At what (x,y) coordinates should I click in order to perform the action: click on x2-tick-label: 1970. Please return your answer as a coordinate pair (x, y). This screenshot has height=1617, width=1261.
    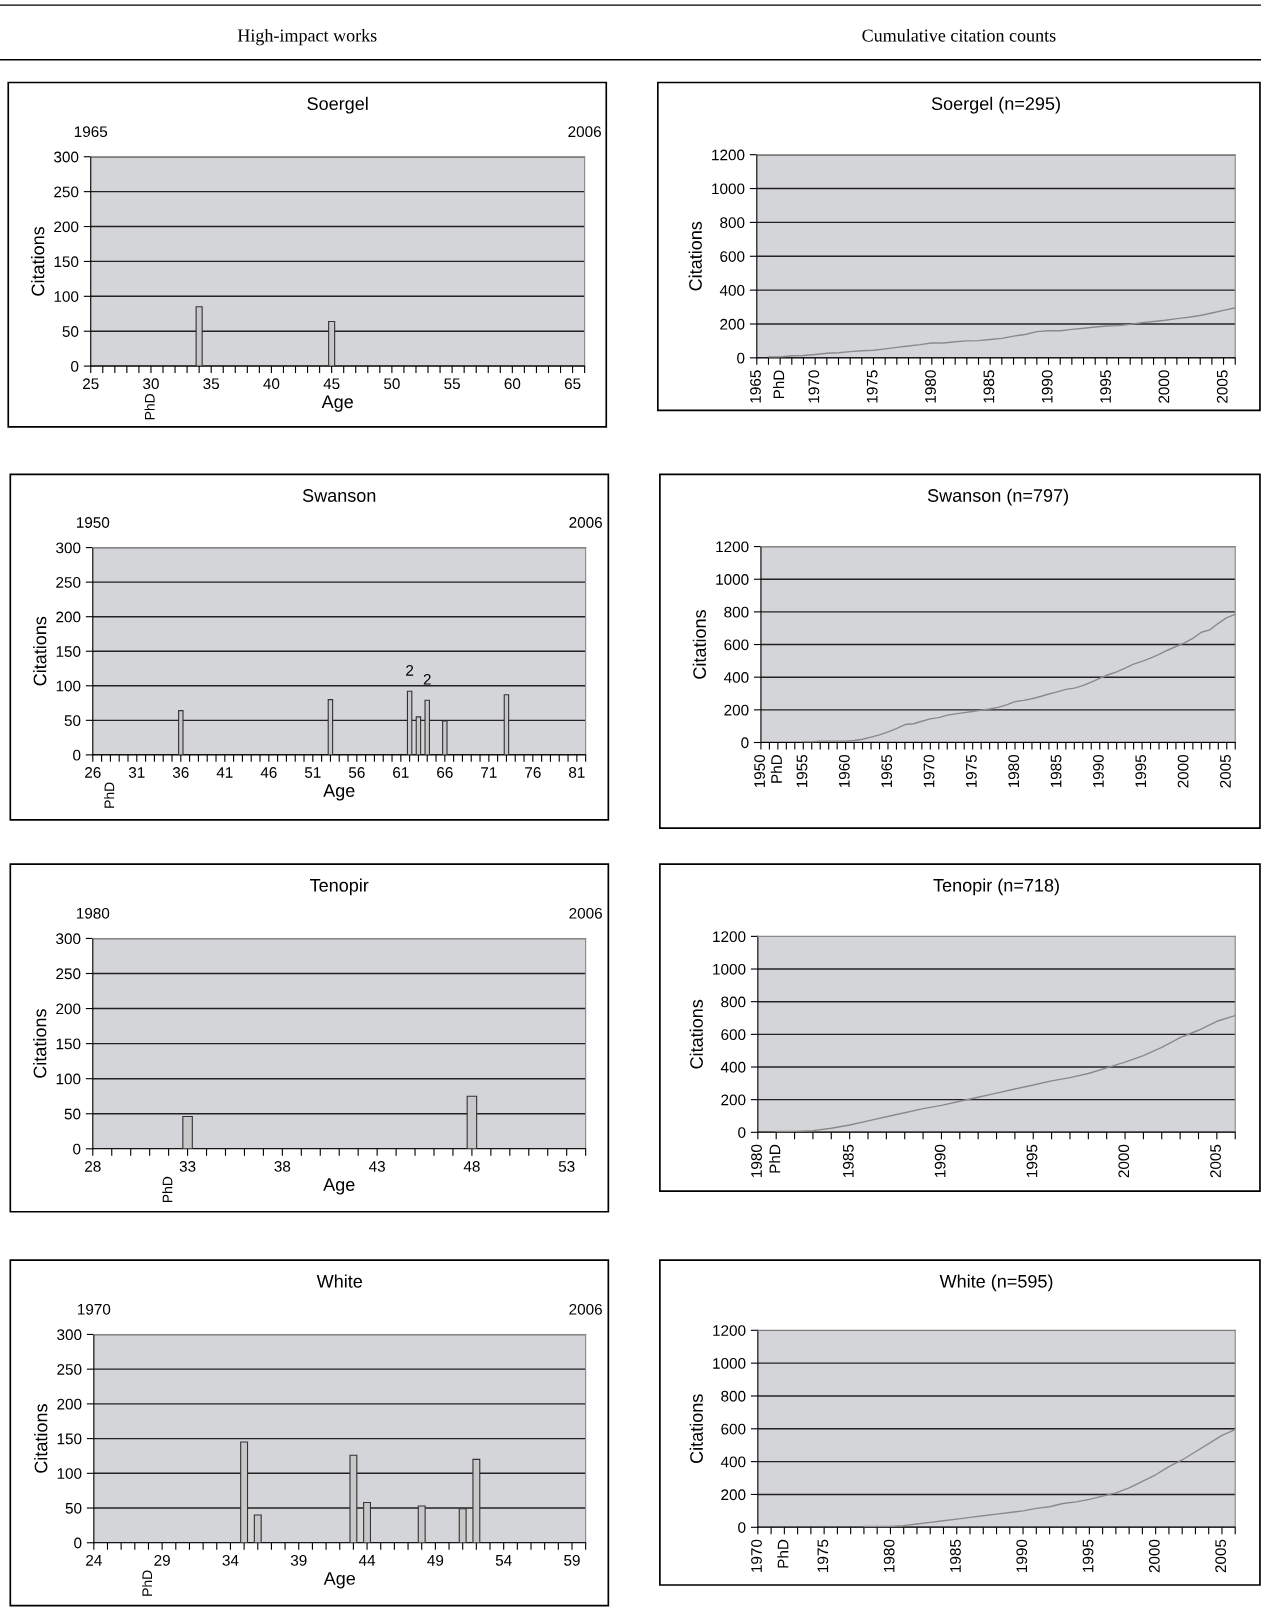
    Looking at the image, I should click on (94, 1309).